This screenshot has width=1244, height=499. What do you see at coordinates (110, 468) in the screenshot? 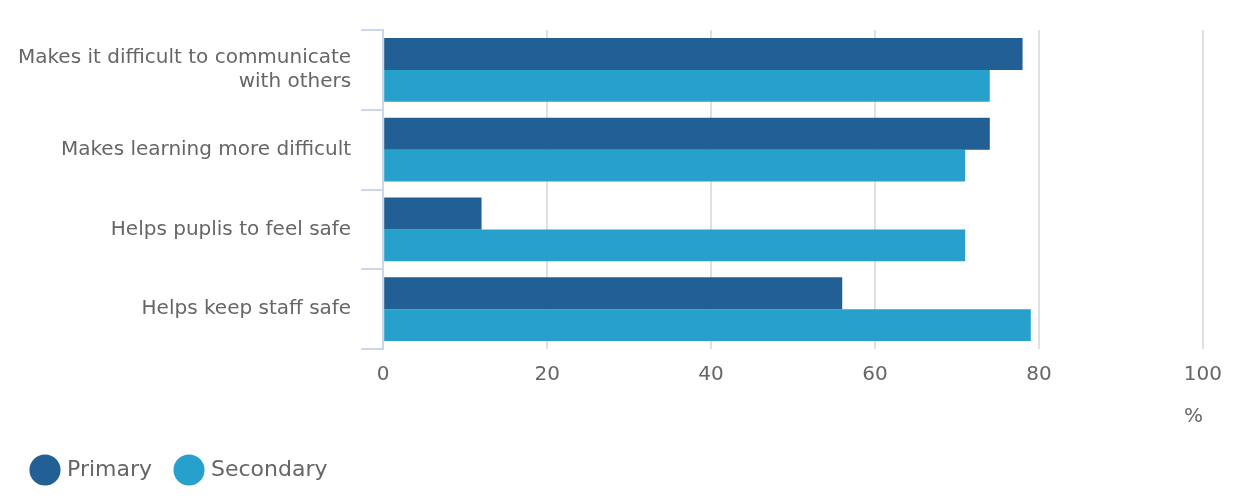
I see `legend-label: Primary` at bounding box center [110, 468].